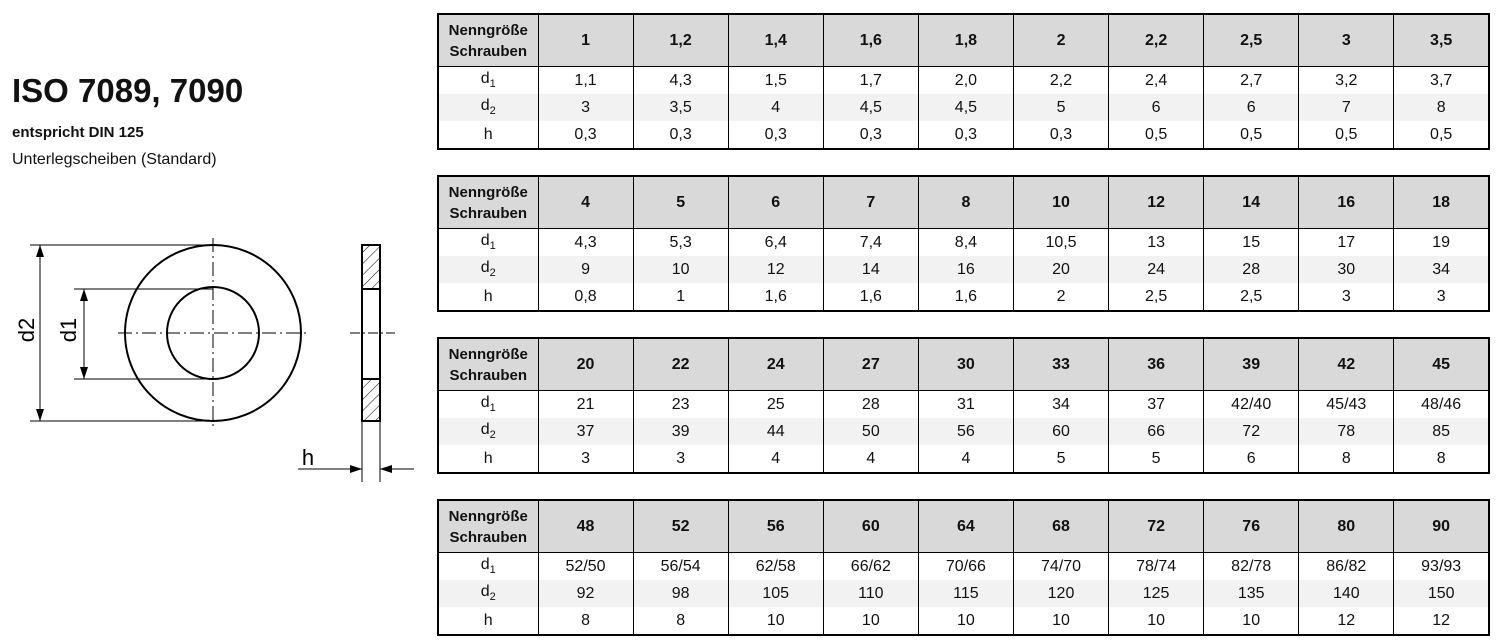  I want to click on value-cell: 135, so click(1251, 593).